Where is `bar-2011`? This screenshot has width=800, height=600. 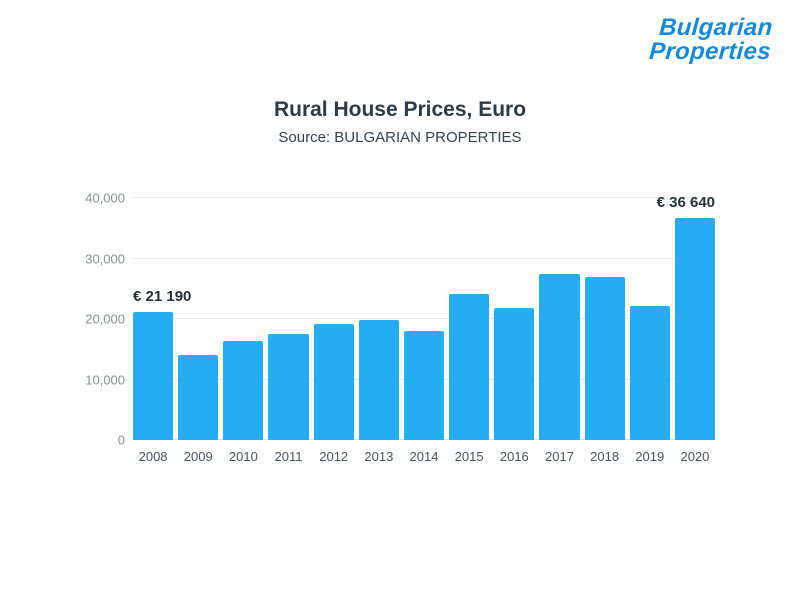
bar-2011 is located at coordinates (288, 387).